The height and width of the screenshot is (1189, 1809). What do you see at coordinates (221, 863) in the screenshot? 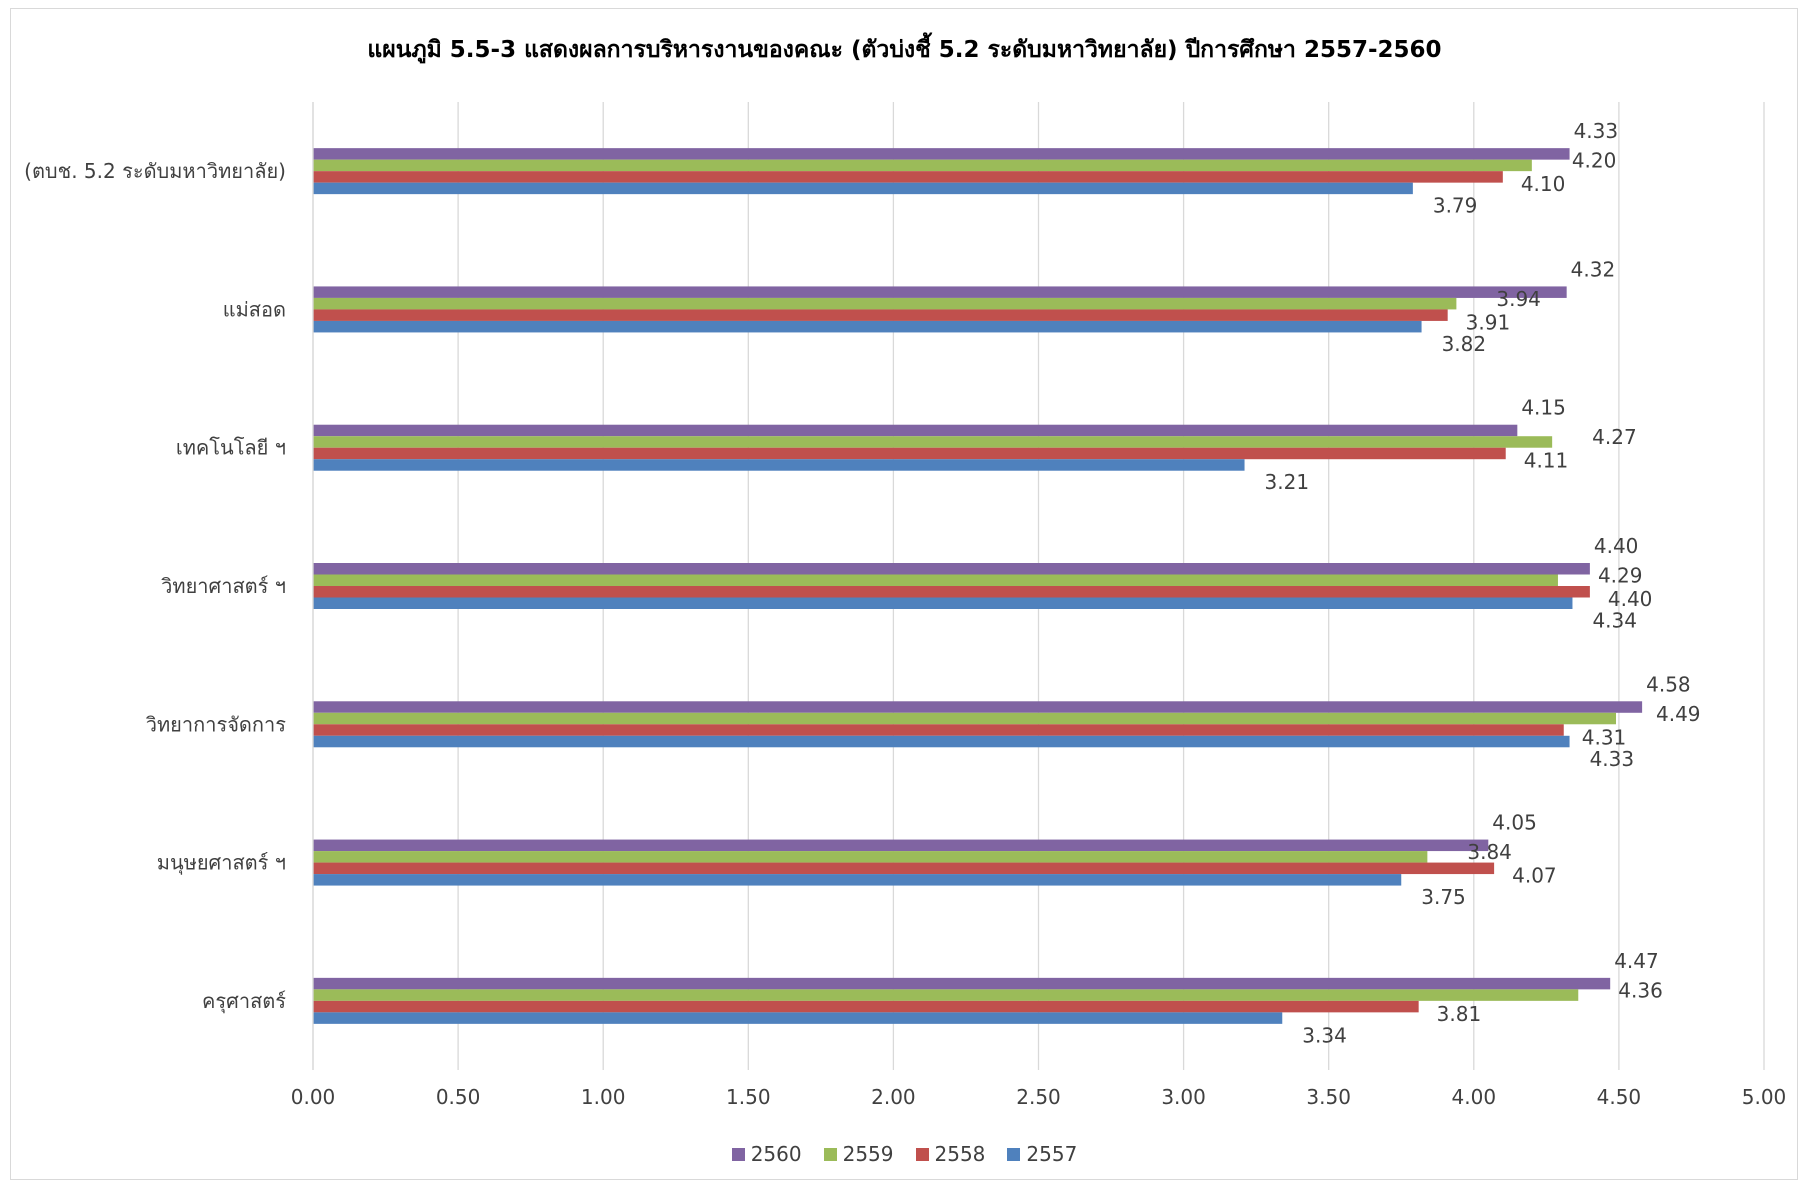
I see `category-label: มนุษยศาสตร์ ฯ` at bounding box center [221, 863].